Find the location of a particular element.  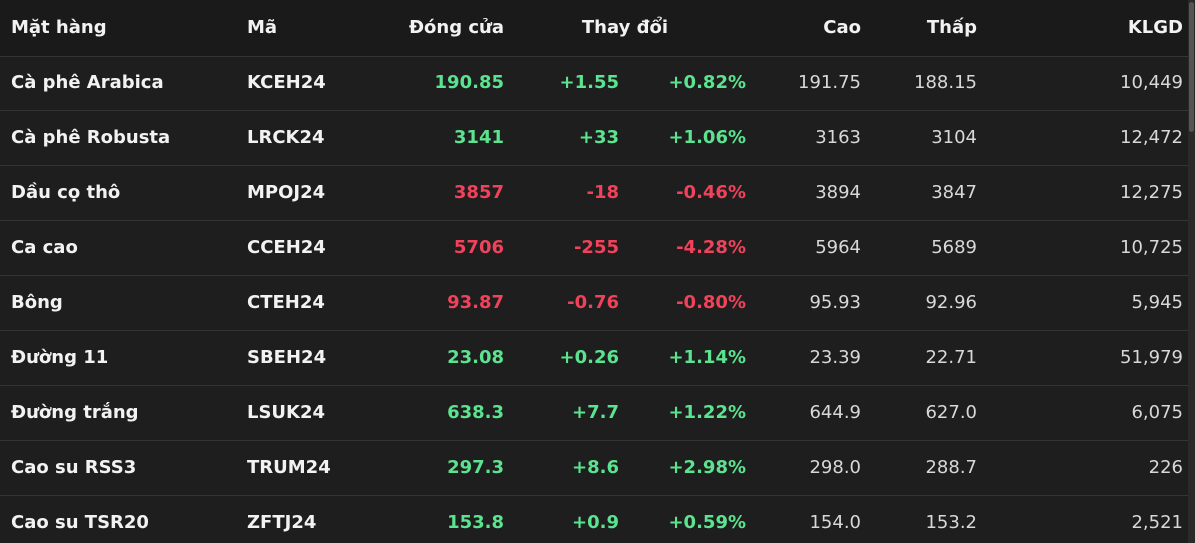

symbol: LSUK24 is located at coordinates (286, 412).